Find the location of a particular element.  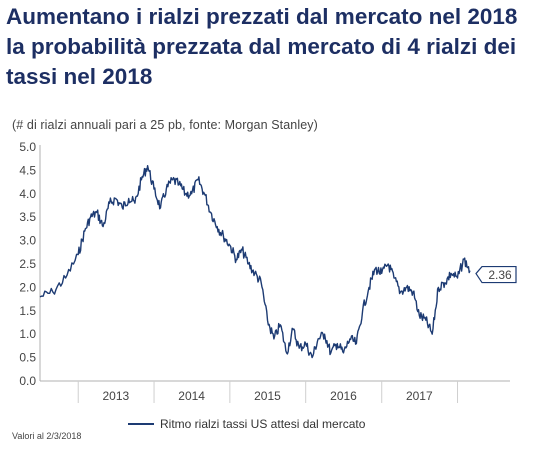

y-tick-label: 3.5 is located at coordinates (27, 217).